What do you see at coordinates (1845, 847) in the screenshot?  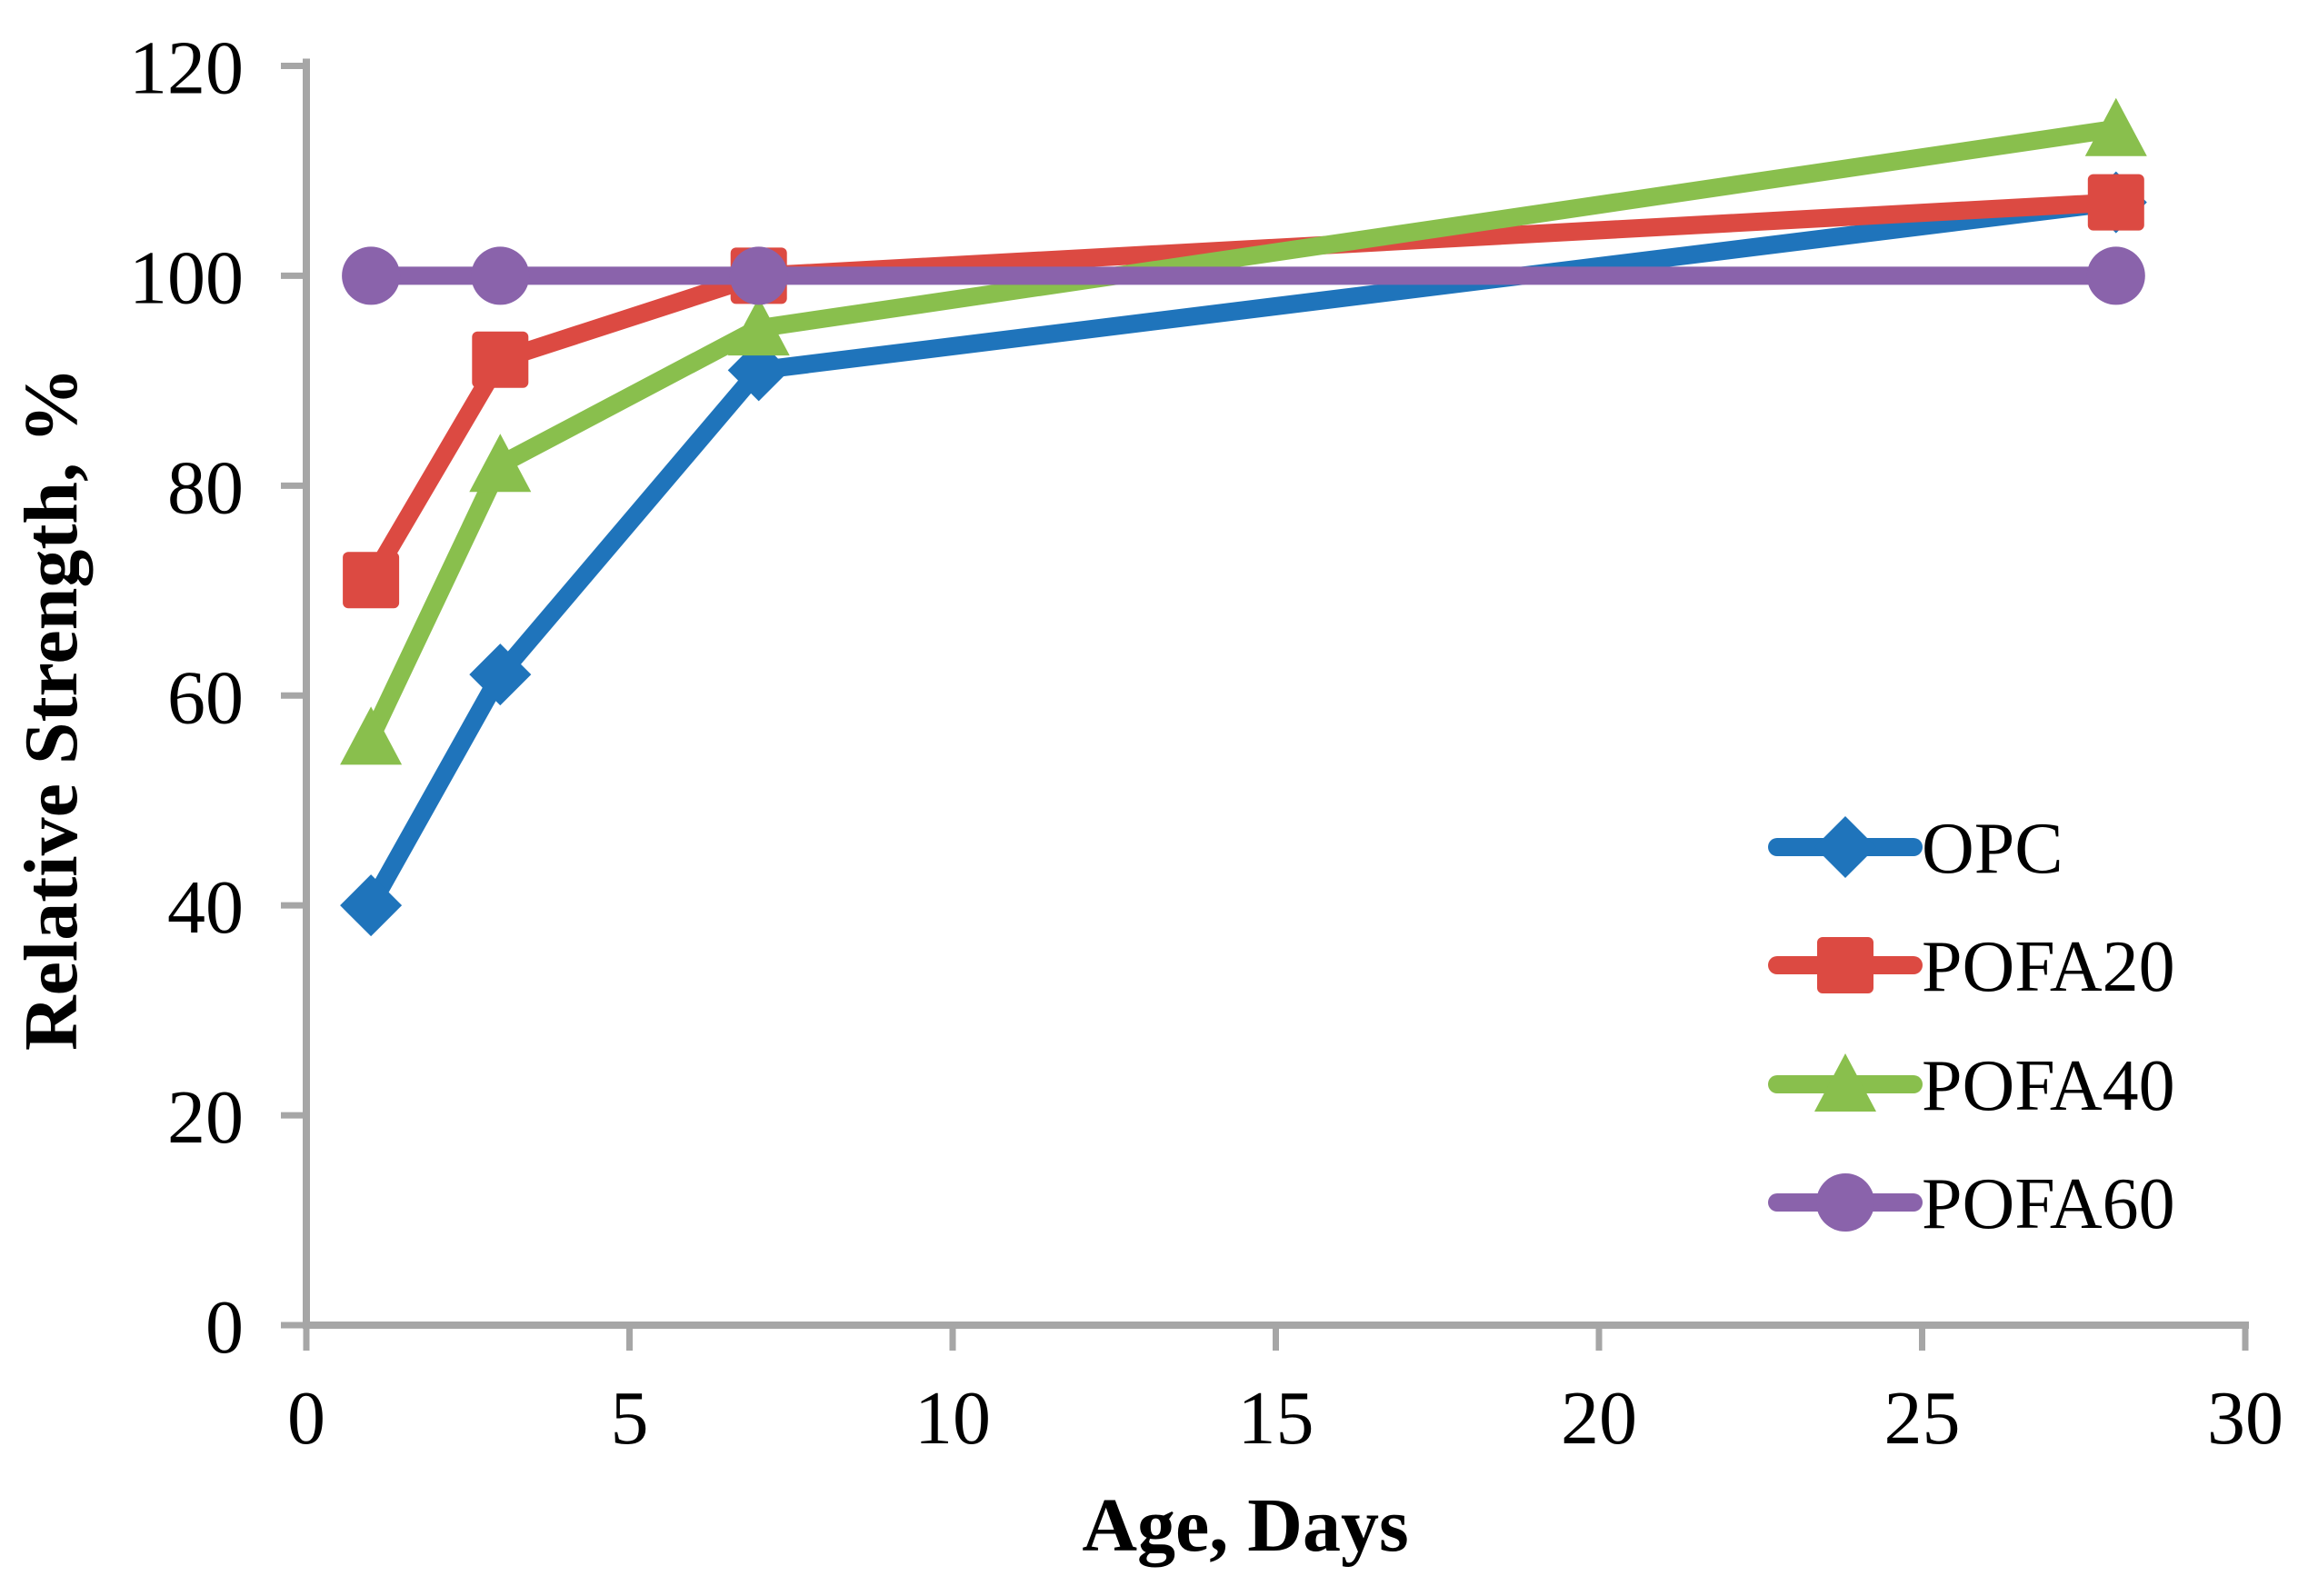 I see `legend-key-marker-OPC` at bounding box center [1845, 847].